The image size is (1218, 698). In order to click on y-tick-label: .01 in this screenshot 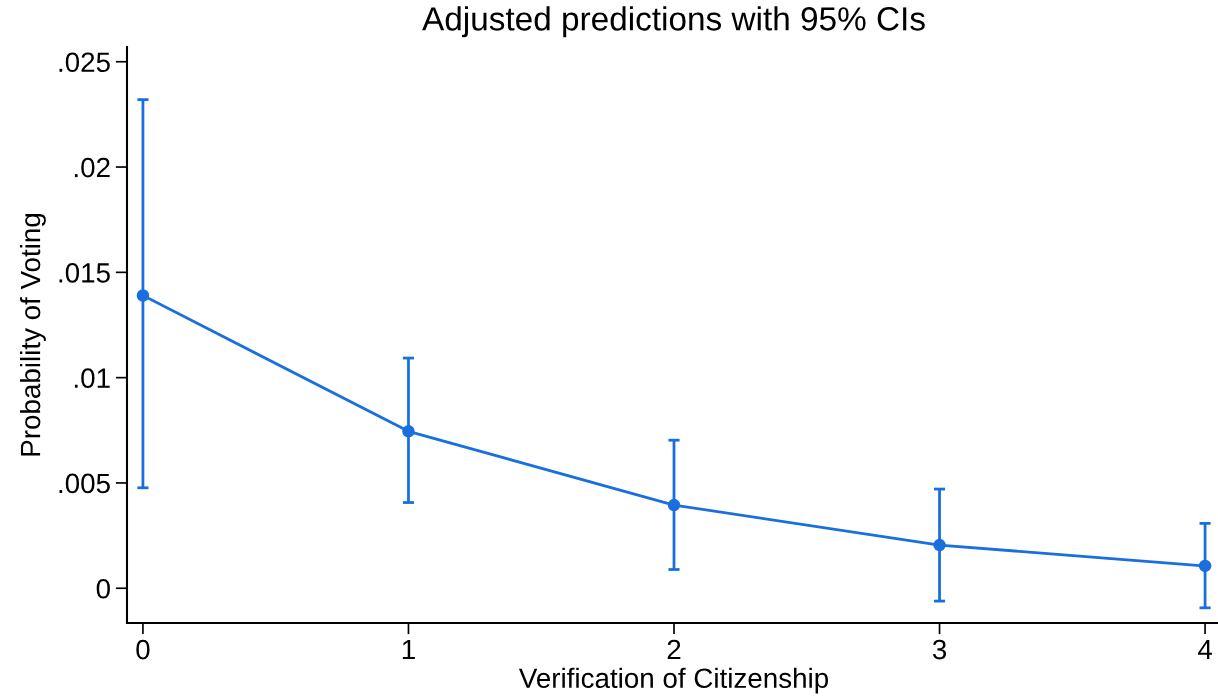, I will do `click(92, 378)`.